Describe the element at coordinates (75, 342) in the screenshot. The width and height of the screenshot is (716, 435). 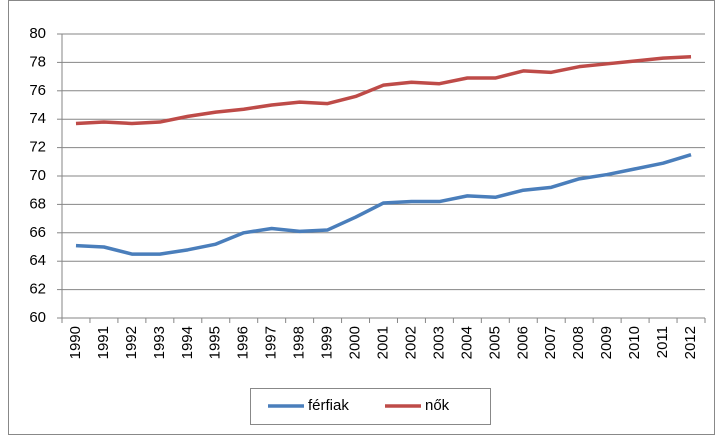
I see `x-tick-label: 1990` at that location.